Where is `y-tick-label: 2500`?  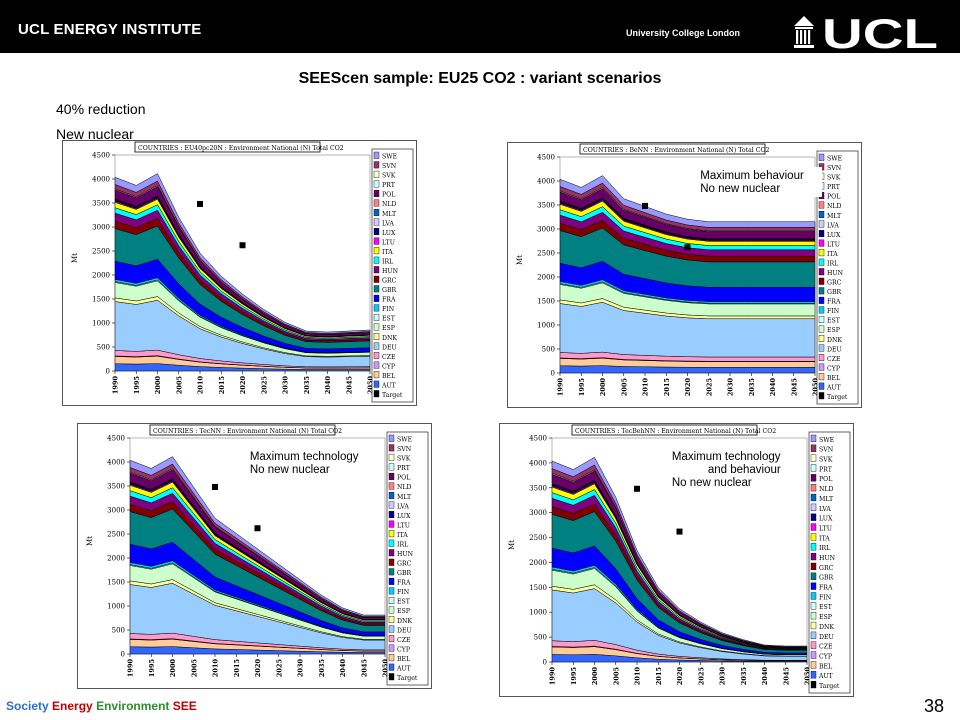
y-tick-label: 2500 is located at coordinates (116, 535).